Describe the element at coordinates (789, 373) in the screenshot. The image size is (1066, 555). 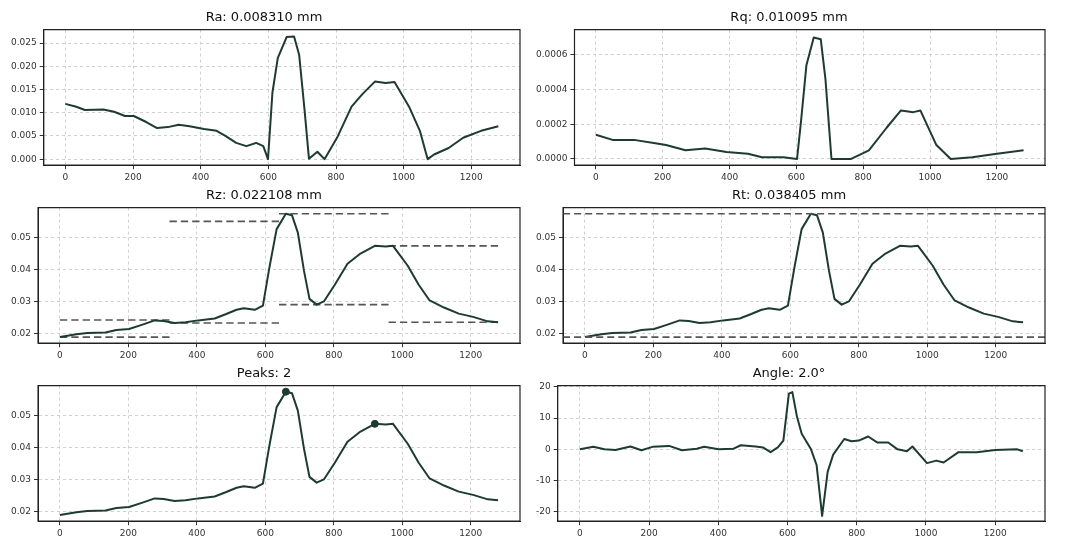
I see `chart-title: Angle: 2.0°` at that location.